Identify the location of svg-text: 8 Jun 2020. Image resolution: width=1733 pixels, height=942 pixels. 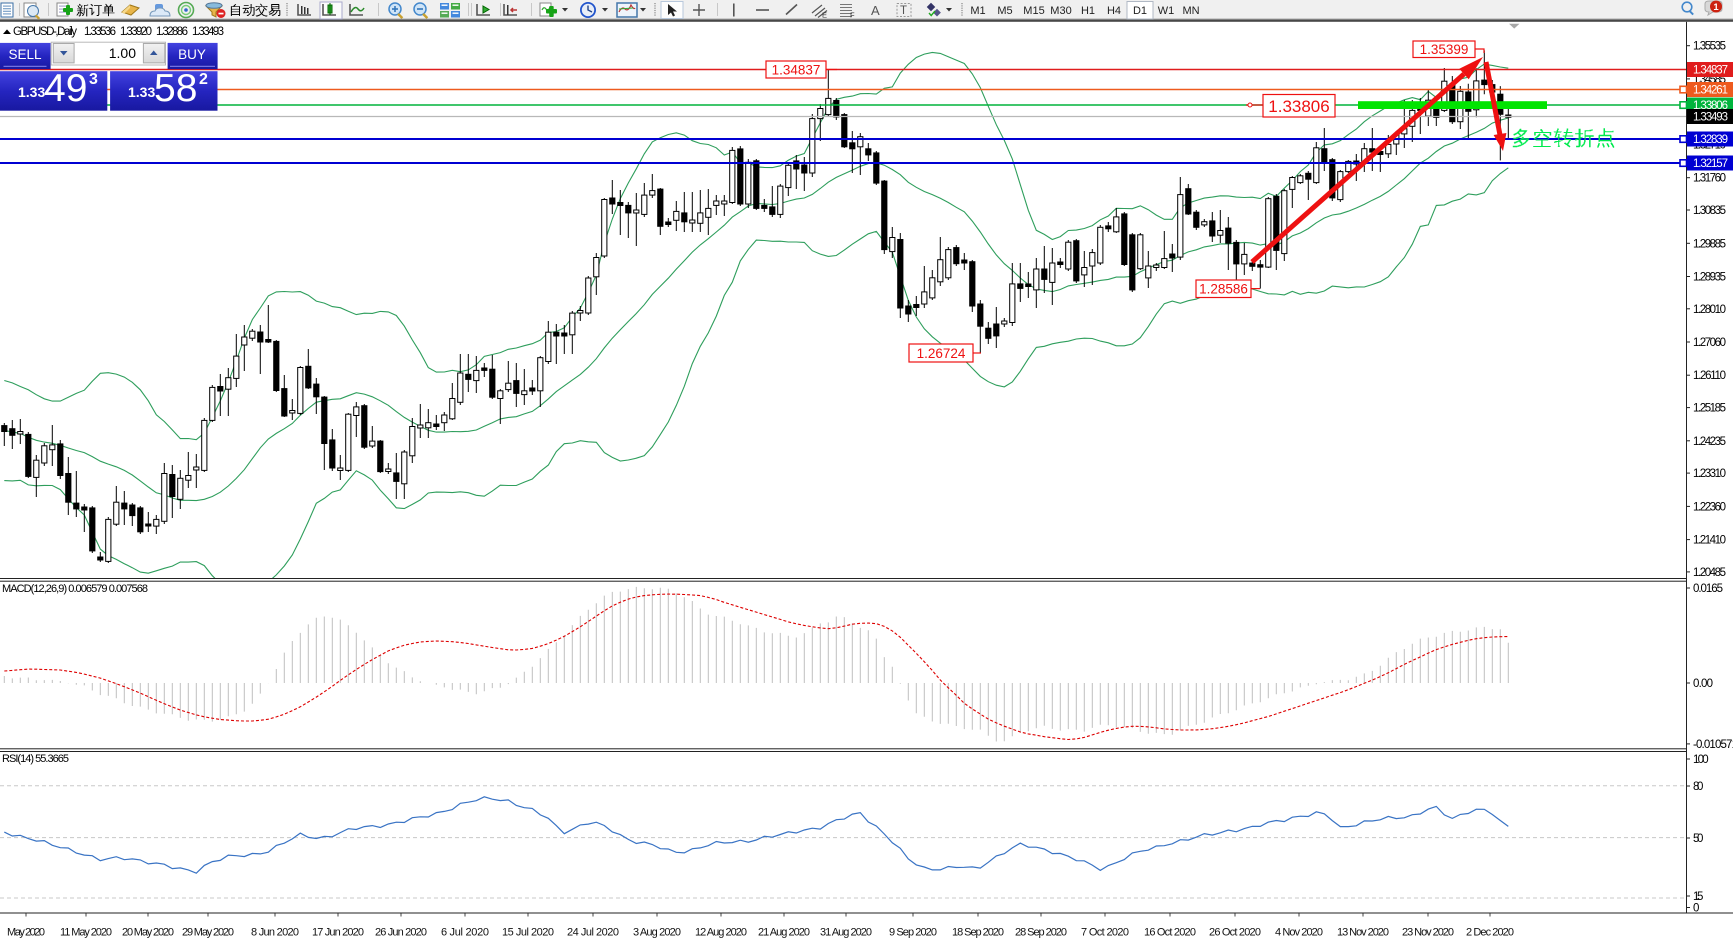
(275, 933).